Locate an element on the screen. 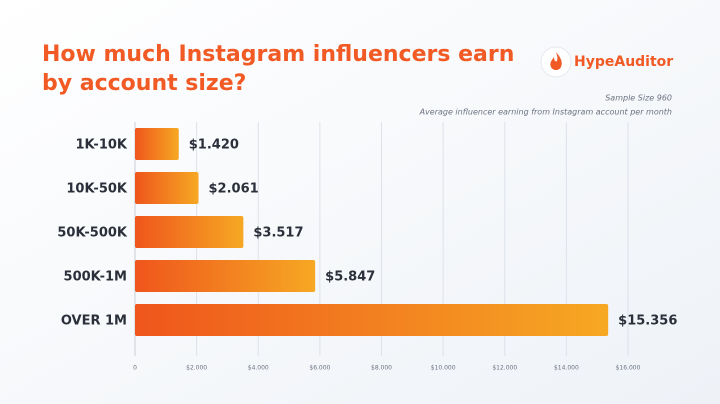  y-tick-label: 500K-1M is located at coordinates (95, 277).